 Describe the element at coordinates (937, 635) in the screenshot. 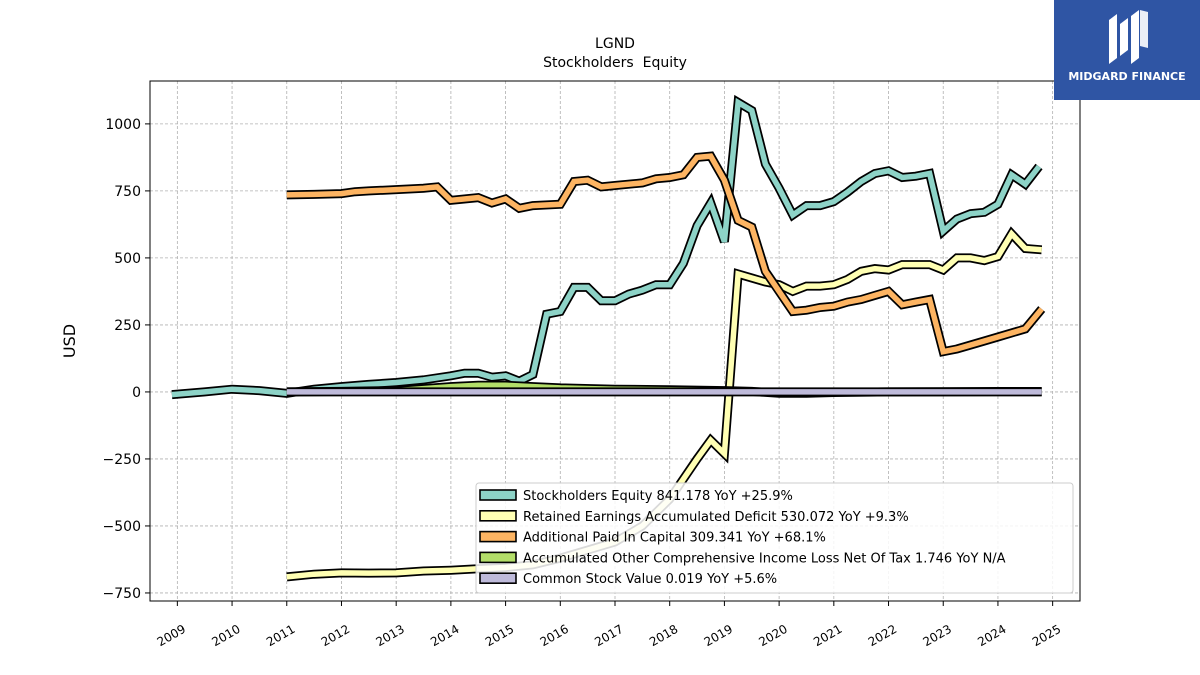

I see `x-tick-label: 2023` at that location.